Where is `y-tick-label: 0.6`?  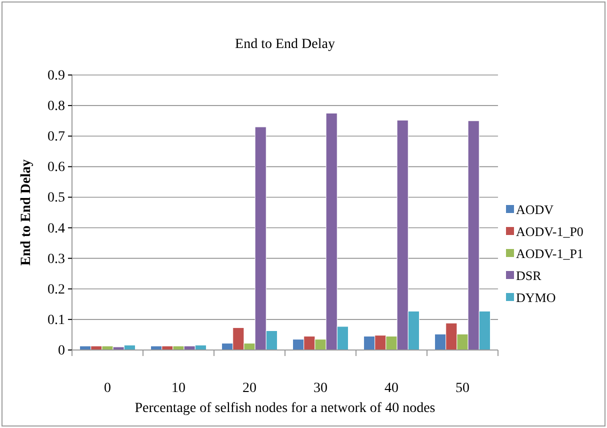
y-tick-label: 0.6 is located at coordinates (56, 168).